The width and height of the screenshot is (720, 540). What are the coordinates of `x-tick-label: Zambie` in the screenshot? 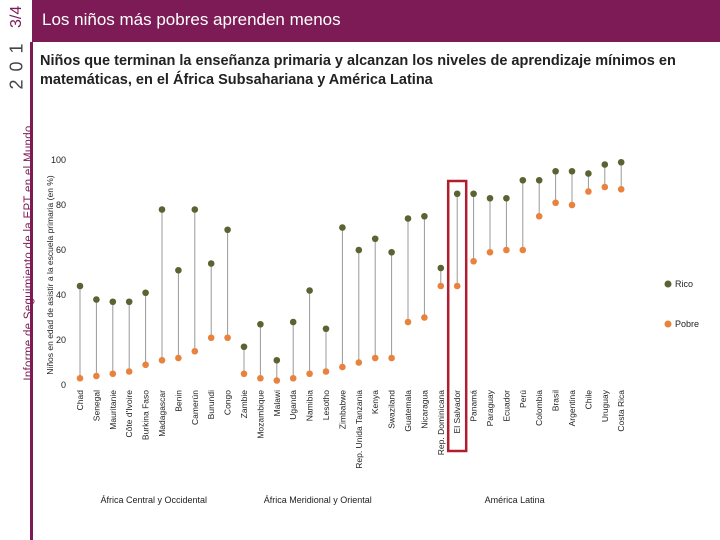 It's located at (244, 404).